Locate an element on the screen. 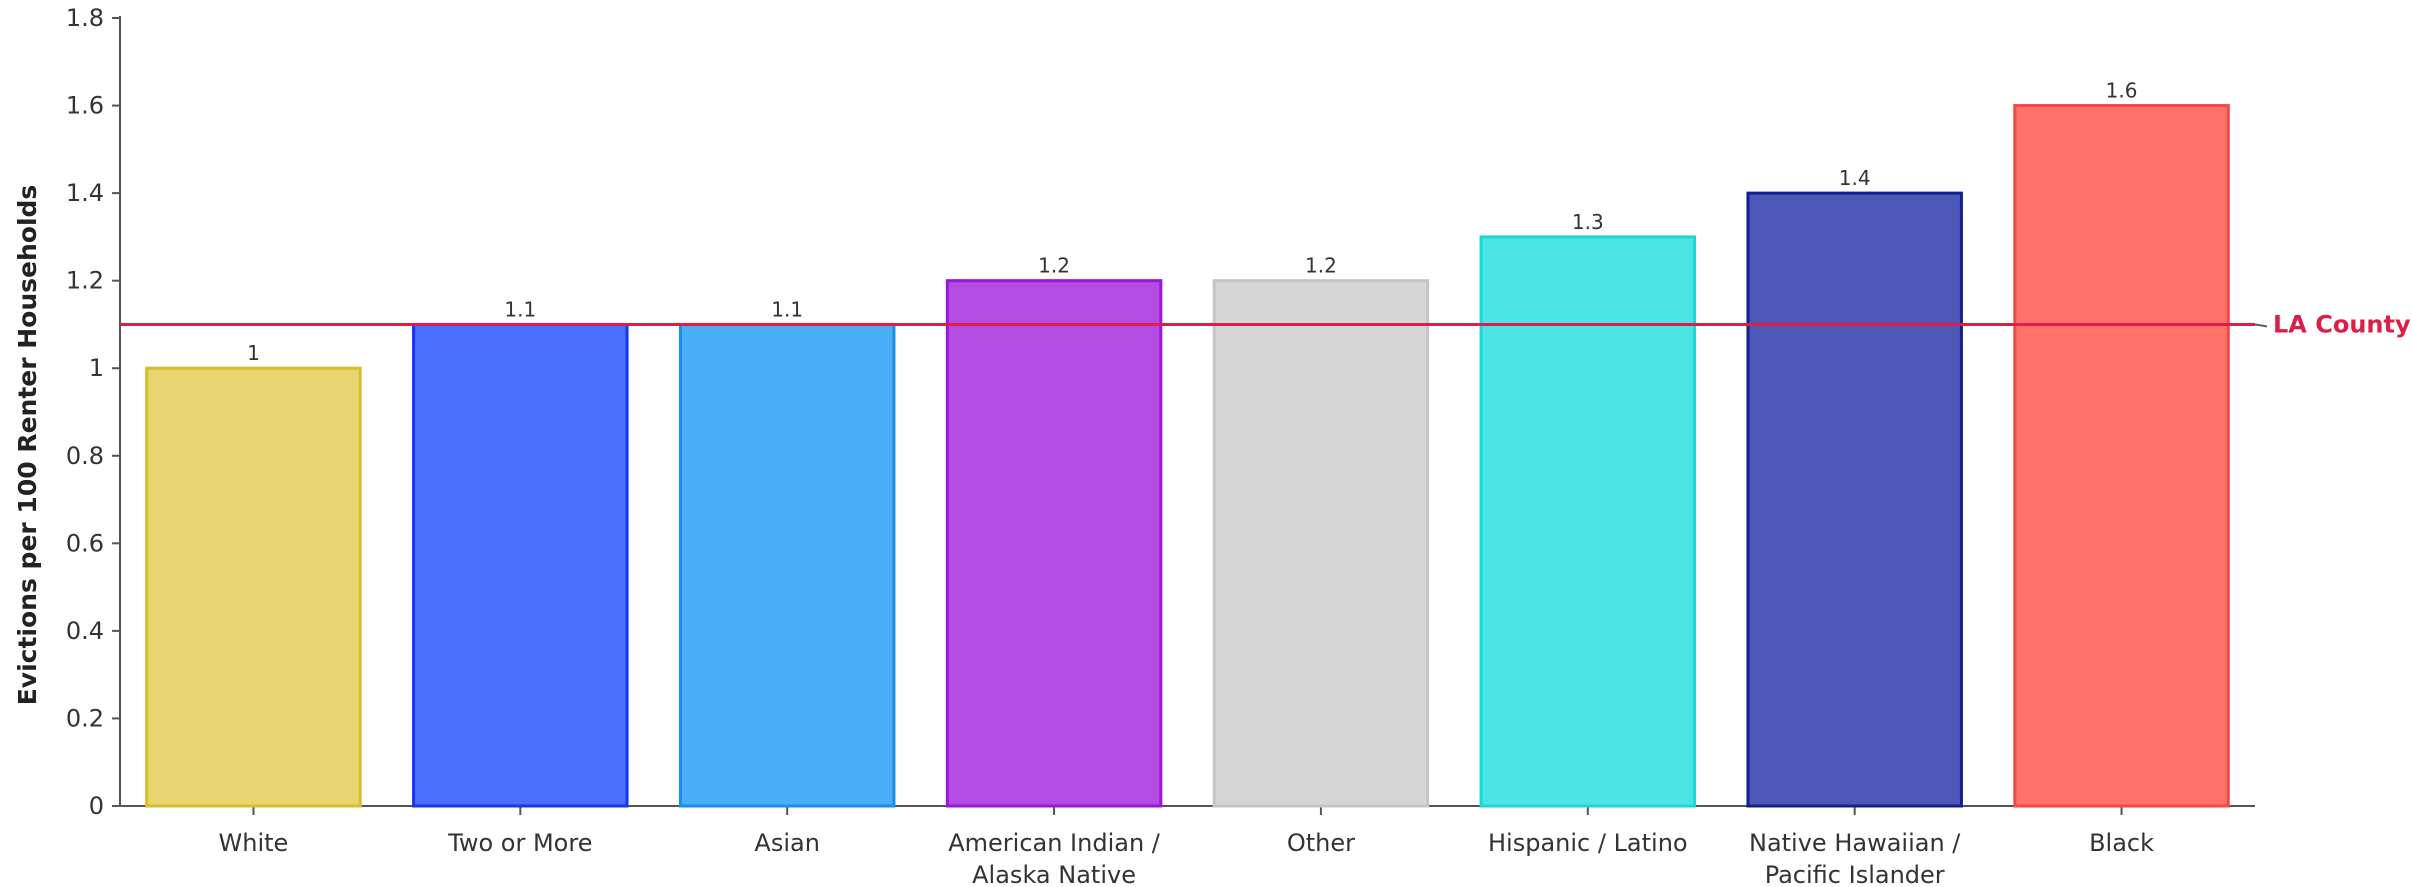  x-category-label: American Indian / is located at coordinates (1054, 843).